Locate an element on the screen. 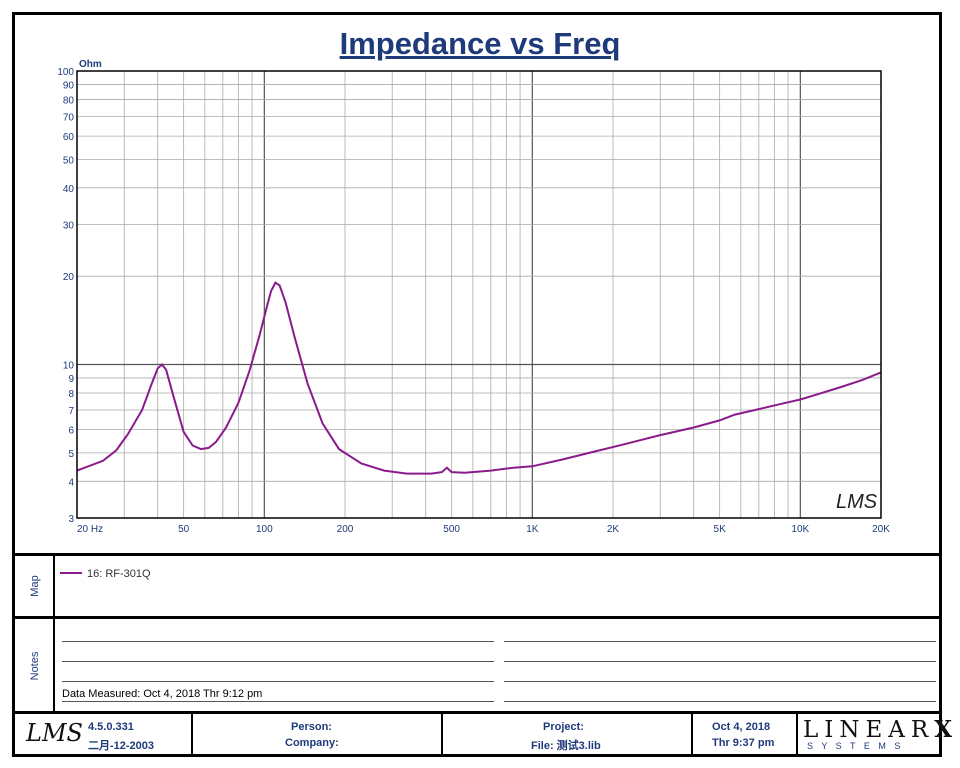 This screenshot has height=768, width=960. separator-map-top is located at coordinates (478, 554).